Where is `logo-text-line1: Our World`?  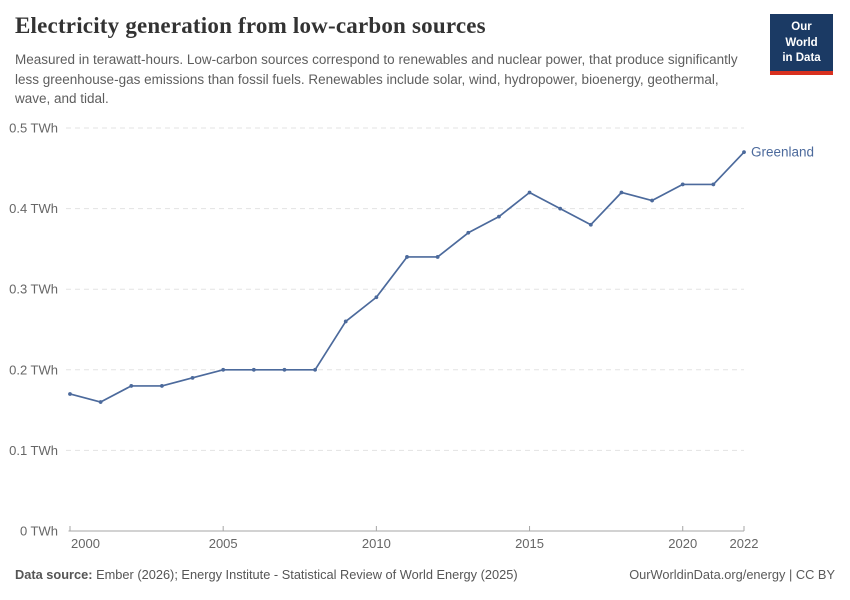 logo-text-line1: Our World is located at coordinates (801, 35).